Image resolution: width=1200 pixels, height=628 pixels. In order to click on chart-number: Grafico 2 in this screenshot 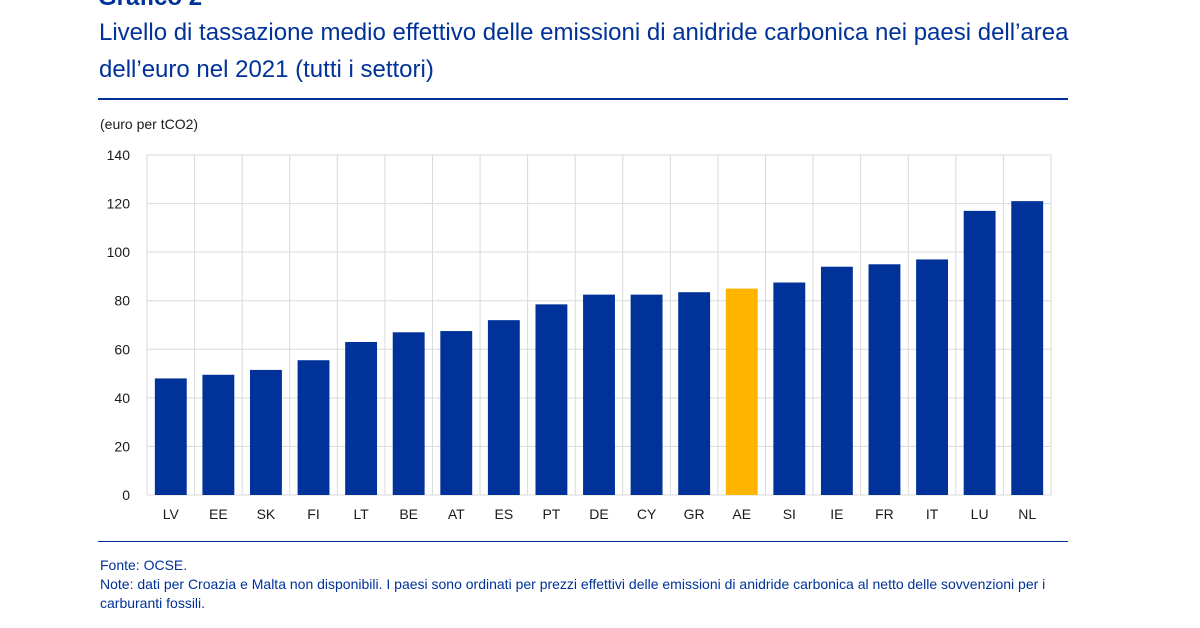, I will do `click(150, 6)`.